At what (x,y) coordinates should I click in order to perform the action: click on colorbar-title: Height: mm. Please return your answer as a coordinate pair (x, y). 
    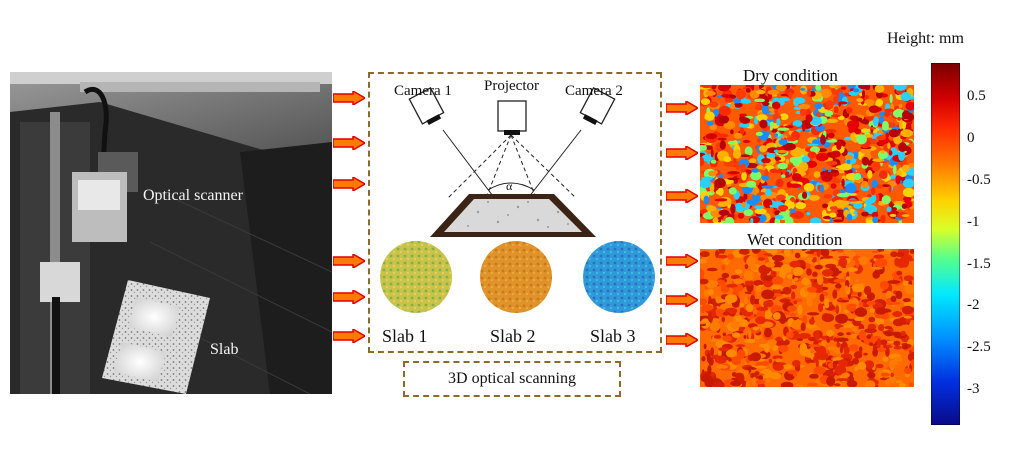
    Looking at the image, I should click on (925, 38).